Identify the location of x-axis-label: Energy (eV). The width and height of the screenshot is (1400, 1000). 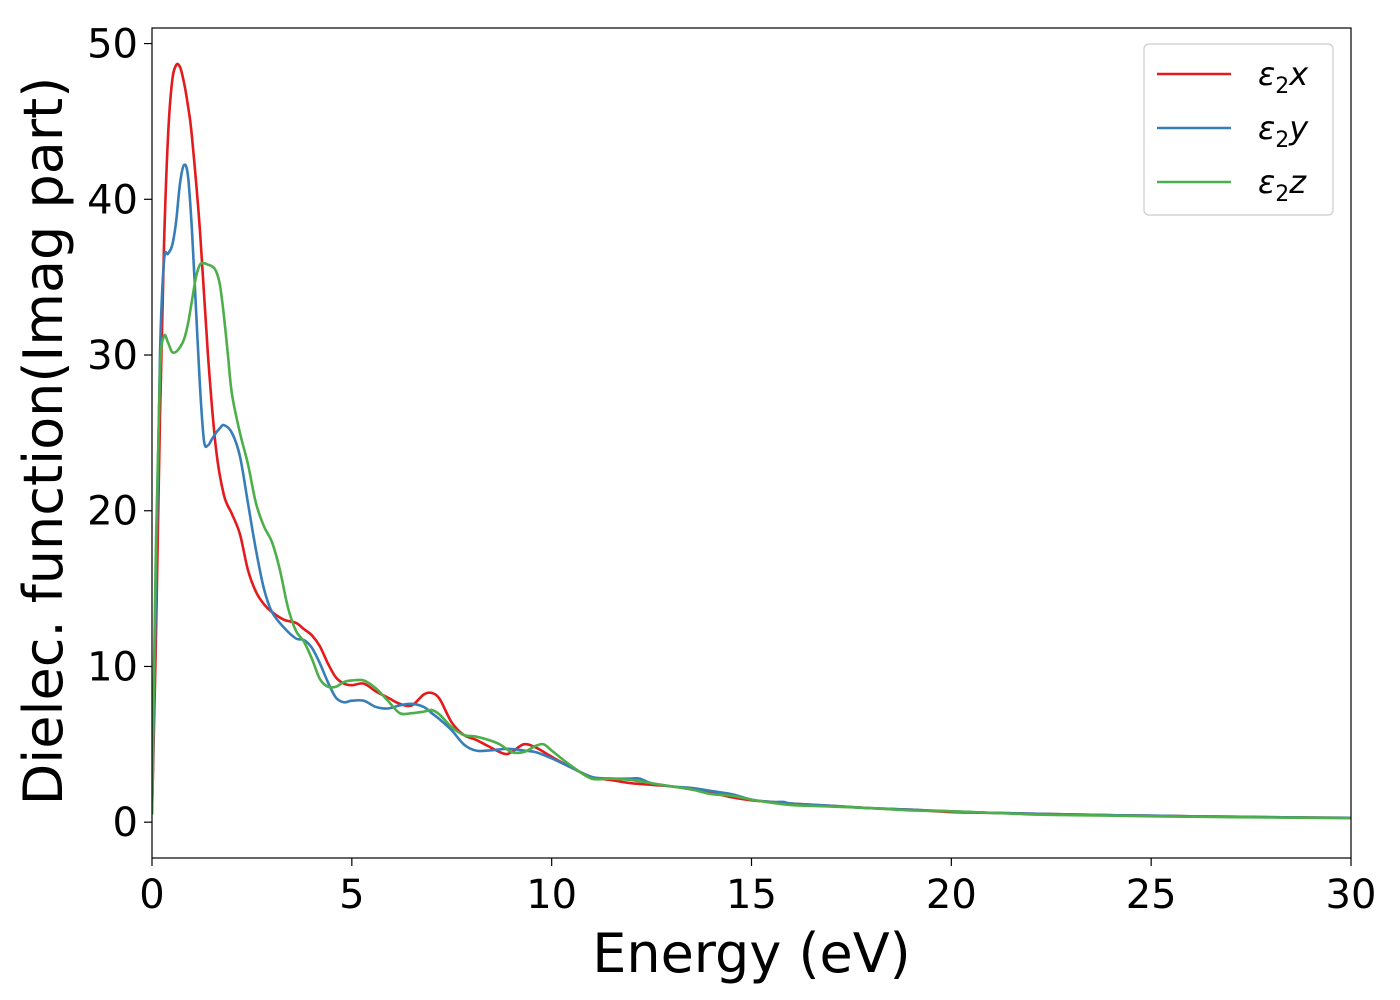
(751, 953).